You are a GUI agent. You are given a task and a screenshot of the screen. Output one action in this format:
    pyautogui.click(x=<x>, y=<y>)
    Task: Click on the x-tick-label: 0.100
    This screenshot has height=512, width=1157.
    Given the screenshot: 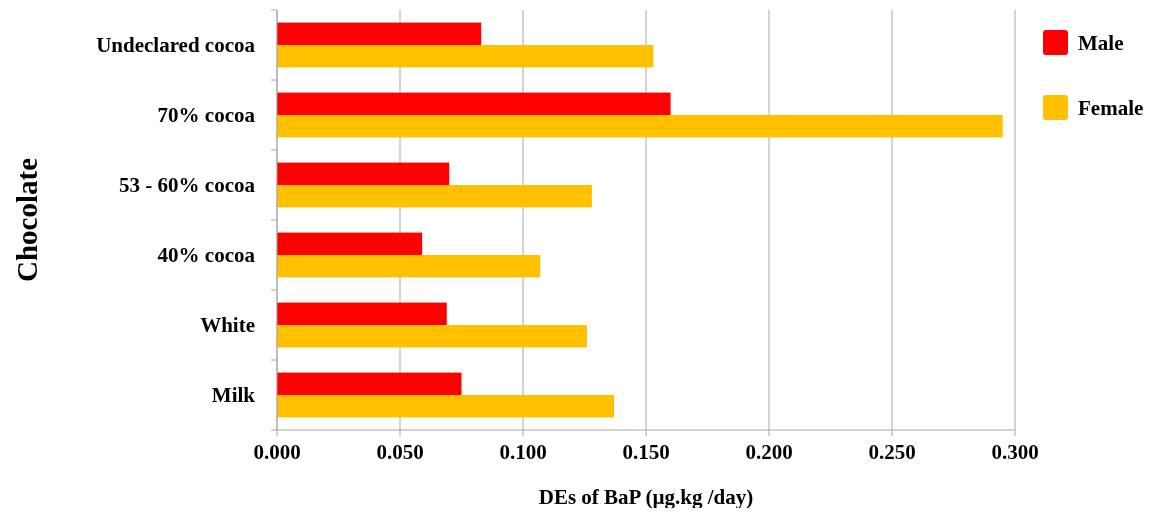 What is the action you would take?
    pyautogui.click(x=523, y=452)
    